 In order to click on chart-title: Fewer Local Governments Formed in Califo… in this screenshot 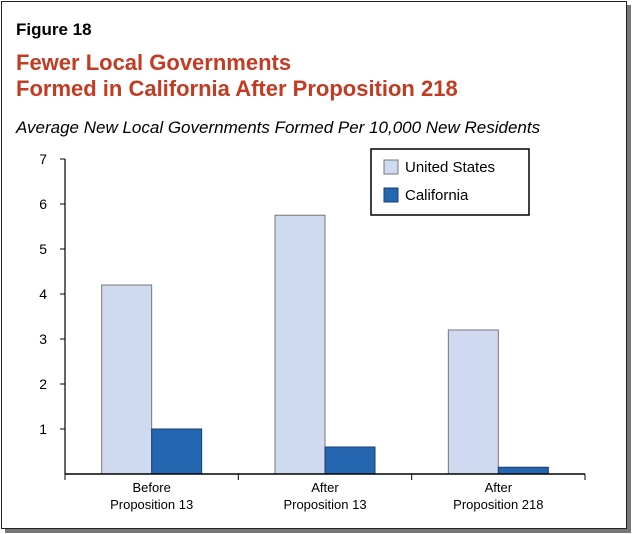, I will do `click(237, 76)`.